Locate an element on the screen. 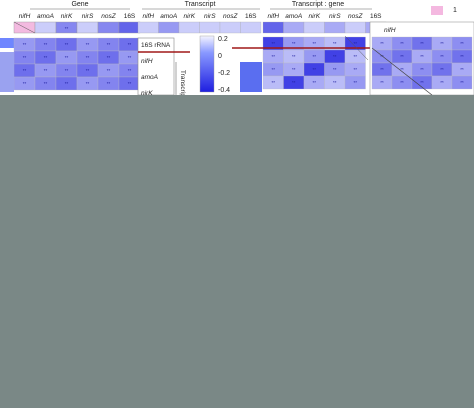  legend-value: 1 is located at coordinates (455, 10).